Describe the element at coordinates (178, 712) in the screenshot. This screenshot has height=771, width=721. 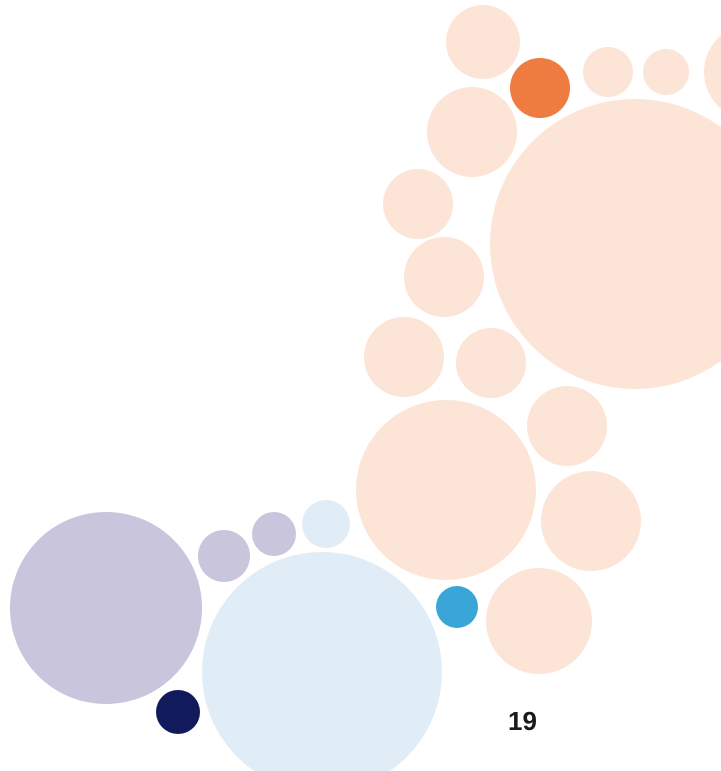
I see `decor-bubble-navy` at that location.